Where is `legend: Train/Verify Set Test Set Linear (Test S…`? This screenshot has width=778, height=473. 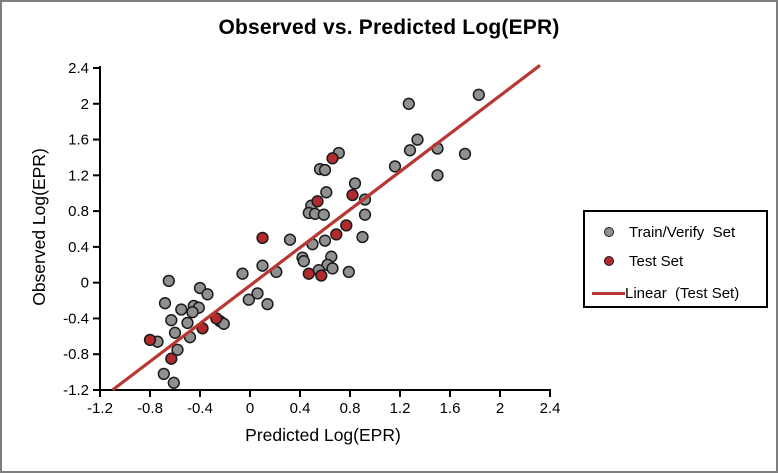 legend: Train/Verify Set Test Set Linear (Test S… is located at coordinates (675, 259).